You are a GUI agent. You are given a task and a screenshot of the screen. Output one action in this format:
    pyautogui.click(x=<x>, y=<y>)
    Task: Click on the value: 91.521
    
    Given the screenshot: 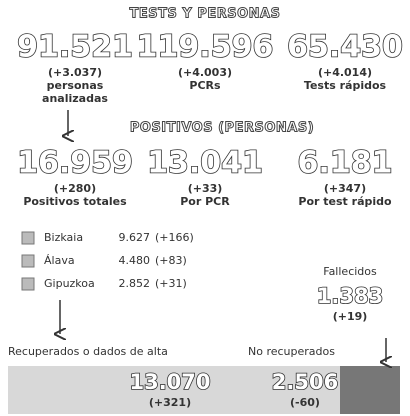 What is the action you would take?
    pyautogui.click(x=75, y=47)
    